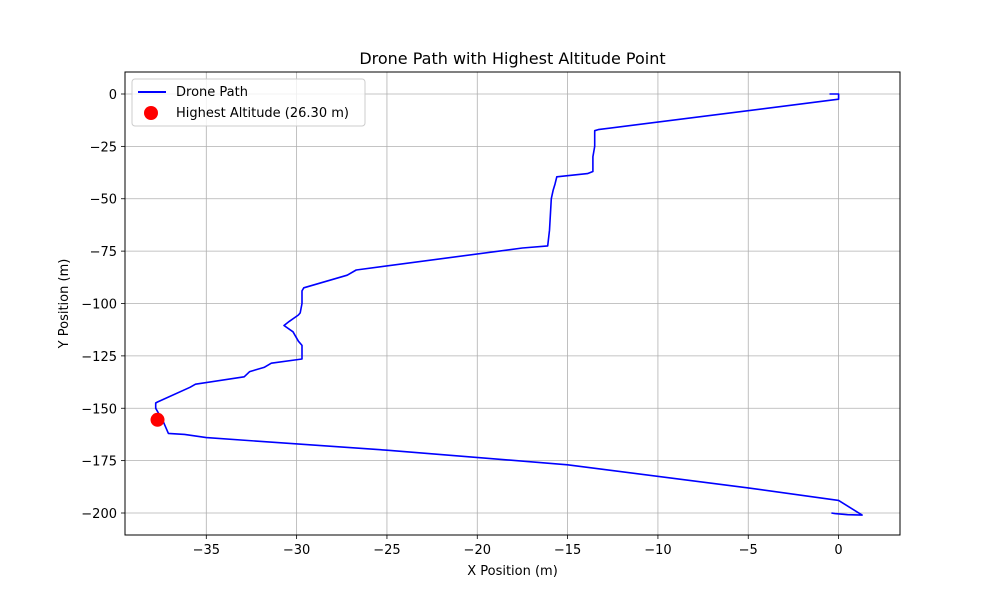 This screenshot has height=600, width=1000. What do you see at coordinates (512, 58) in the screenshot?
I see `chart-title: Drone Path with Highest Altitude Point` at bounding box center [512, 58].